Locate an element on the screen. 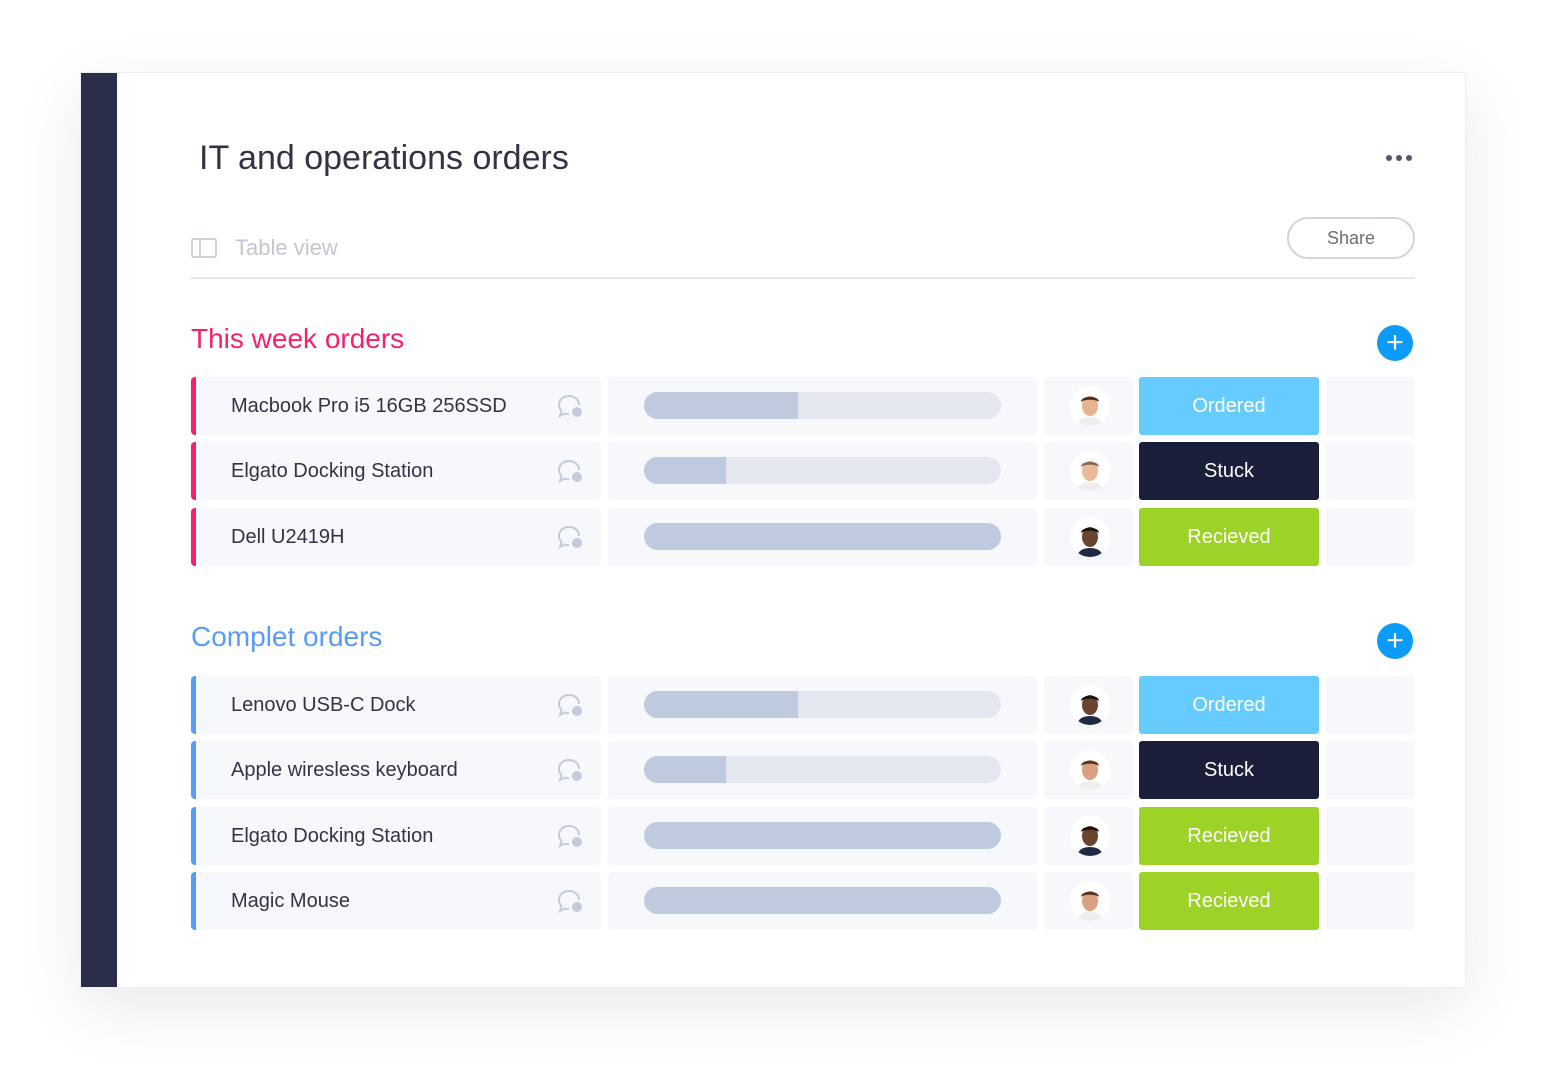  sidebar is located at coordinates (99, 530).